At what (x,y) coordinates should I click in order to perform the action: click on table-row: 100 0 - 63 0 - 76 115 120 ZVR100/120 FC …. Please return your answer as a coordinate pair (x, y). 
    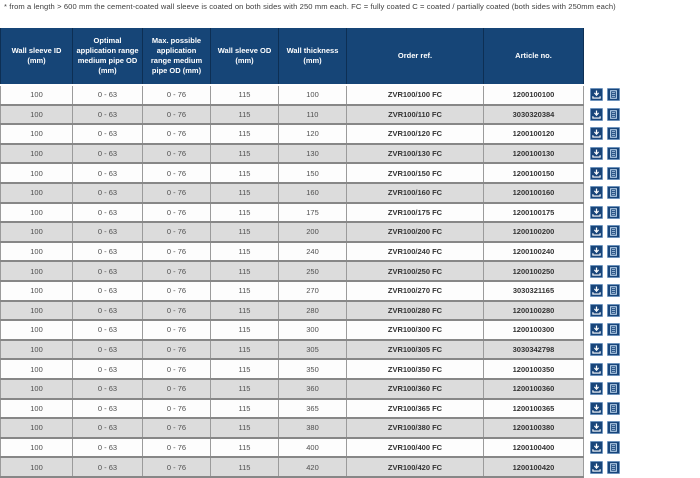
    Looking at the image, I should click on (317, 134).